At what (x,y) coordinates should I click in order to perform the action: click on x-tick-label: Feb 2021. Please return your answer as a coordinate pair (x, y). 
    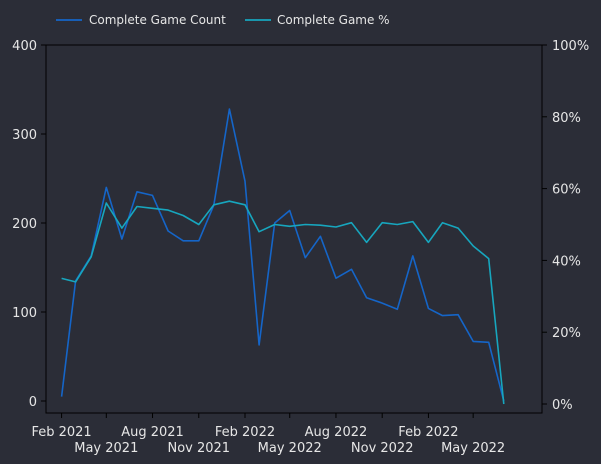
    Looking at the image, I should click on (61, 432).